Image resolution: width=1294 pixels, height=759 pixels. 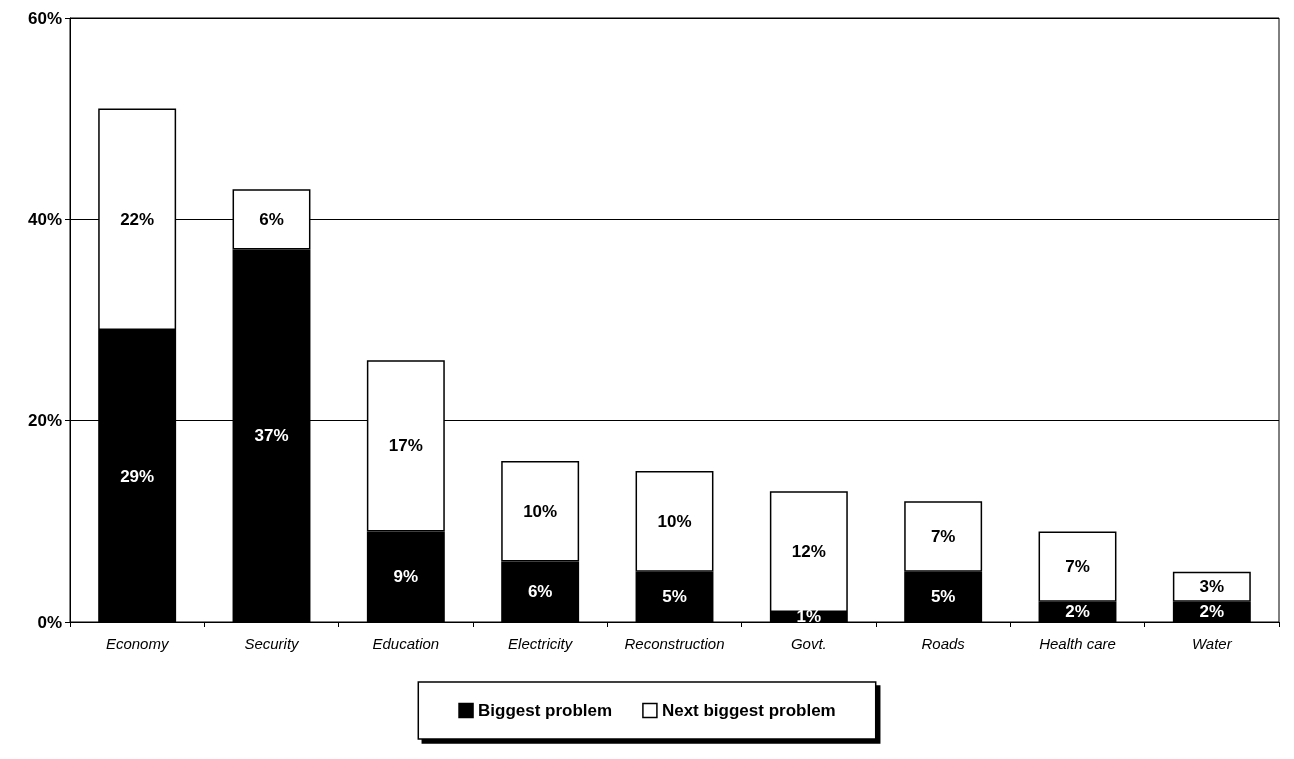 What do you see at coordinates (674, 643) in the screenshot?
I see `x-tick-label: Reconstruction` at bounding box center [674, 643].